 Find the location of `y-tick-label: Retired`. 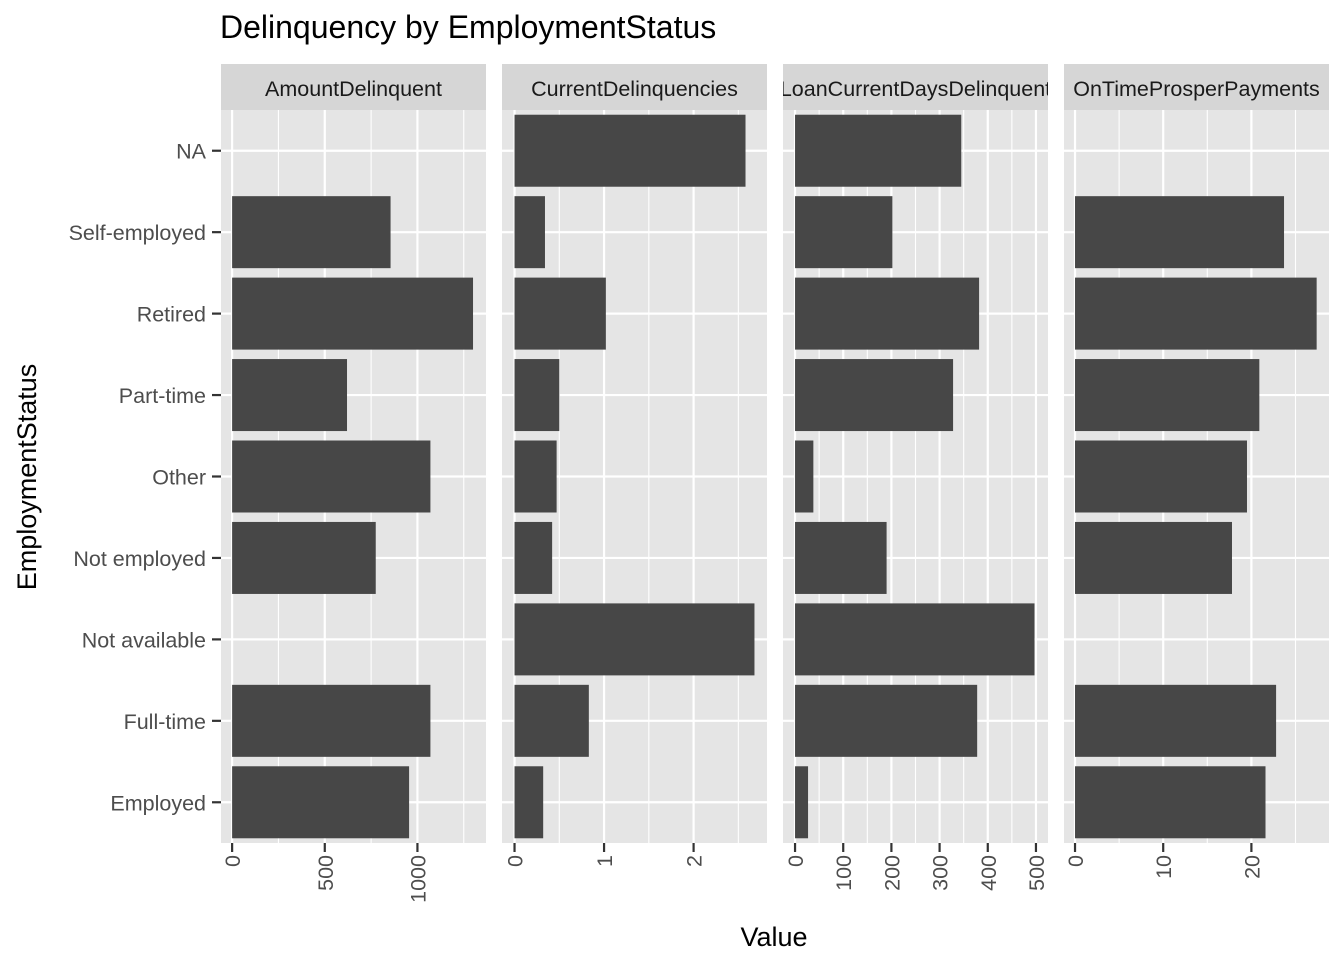

y-tick-label: Retired is located at coordinates (171, 315).